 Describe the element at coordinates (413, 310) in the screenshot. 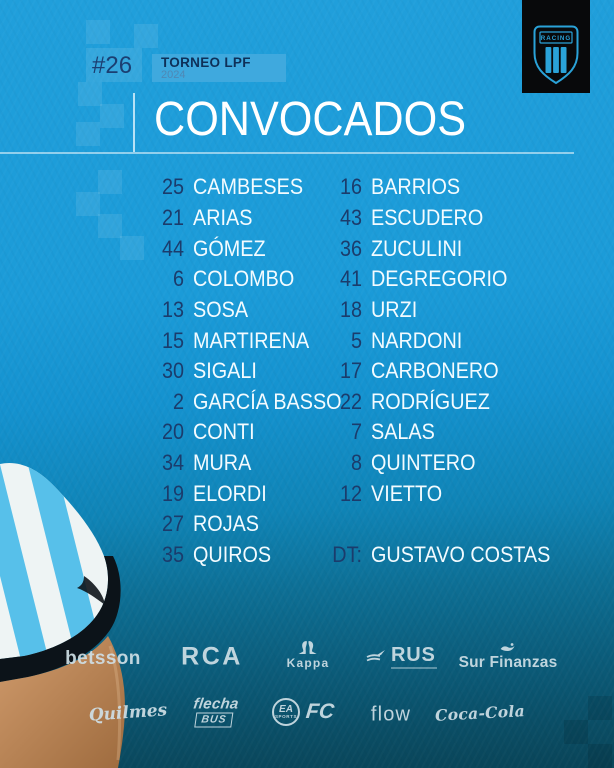

I see `player-row: 18 URZI` at that location.